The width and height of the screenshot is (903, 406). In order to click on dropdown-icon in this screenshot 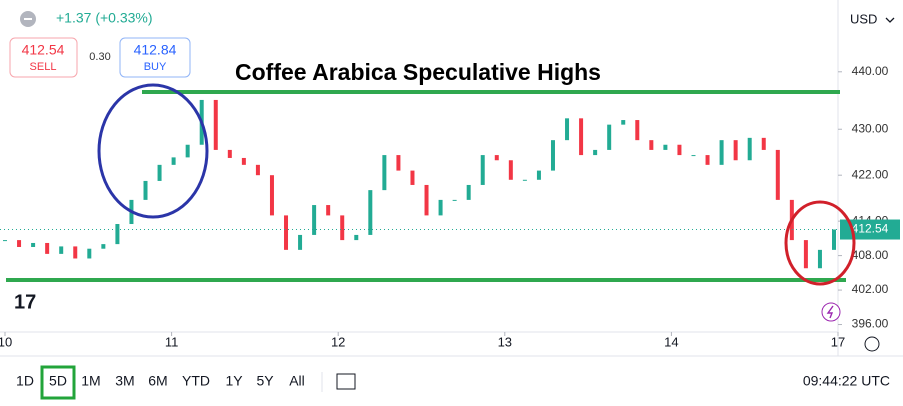, I will do `click(890, 20)`.